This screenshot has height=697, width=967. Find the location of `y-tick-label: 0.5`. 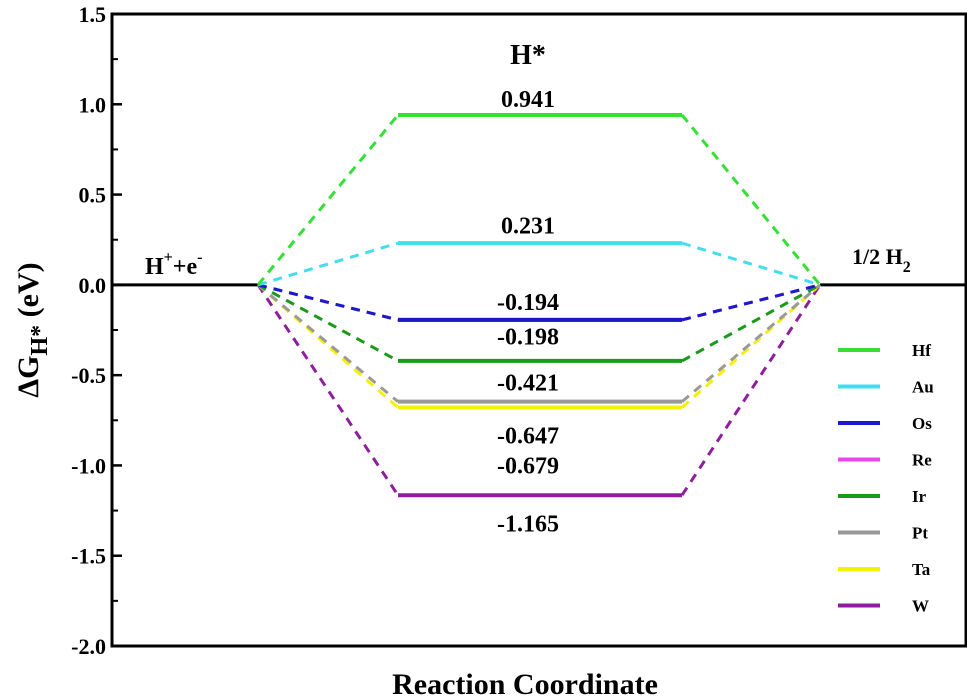

y-tick-label: 0.5 is located at coordinates (93, 195).